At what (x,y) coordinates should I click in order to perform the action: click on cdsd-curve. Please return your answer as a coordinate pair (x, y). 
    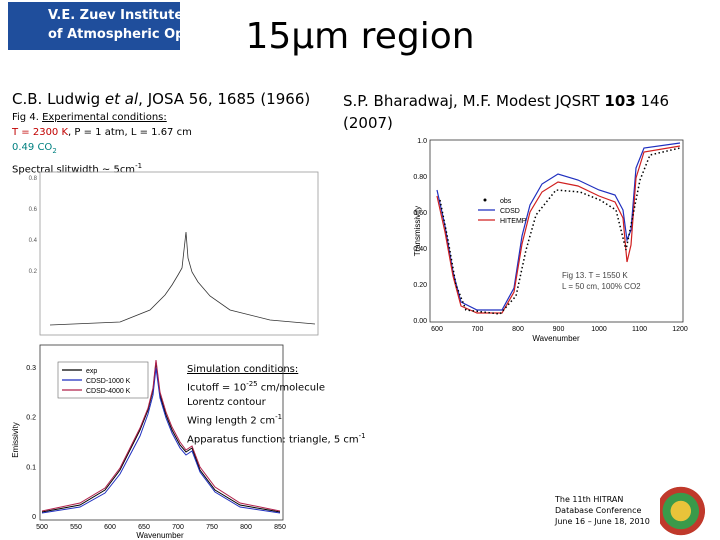
    Looking at the image, I should click on (558, 226).